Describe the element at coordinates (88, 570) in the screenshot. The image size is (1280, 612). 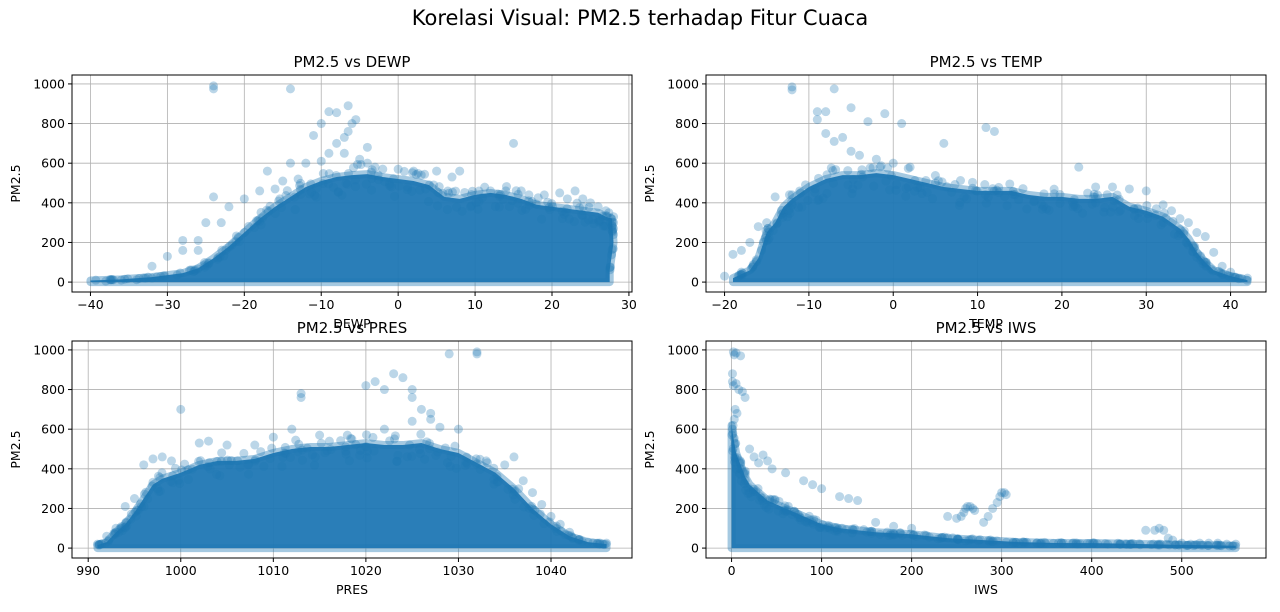
I see `x-tick-label: 990` at that location.